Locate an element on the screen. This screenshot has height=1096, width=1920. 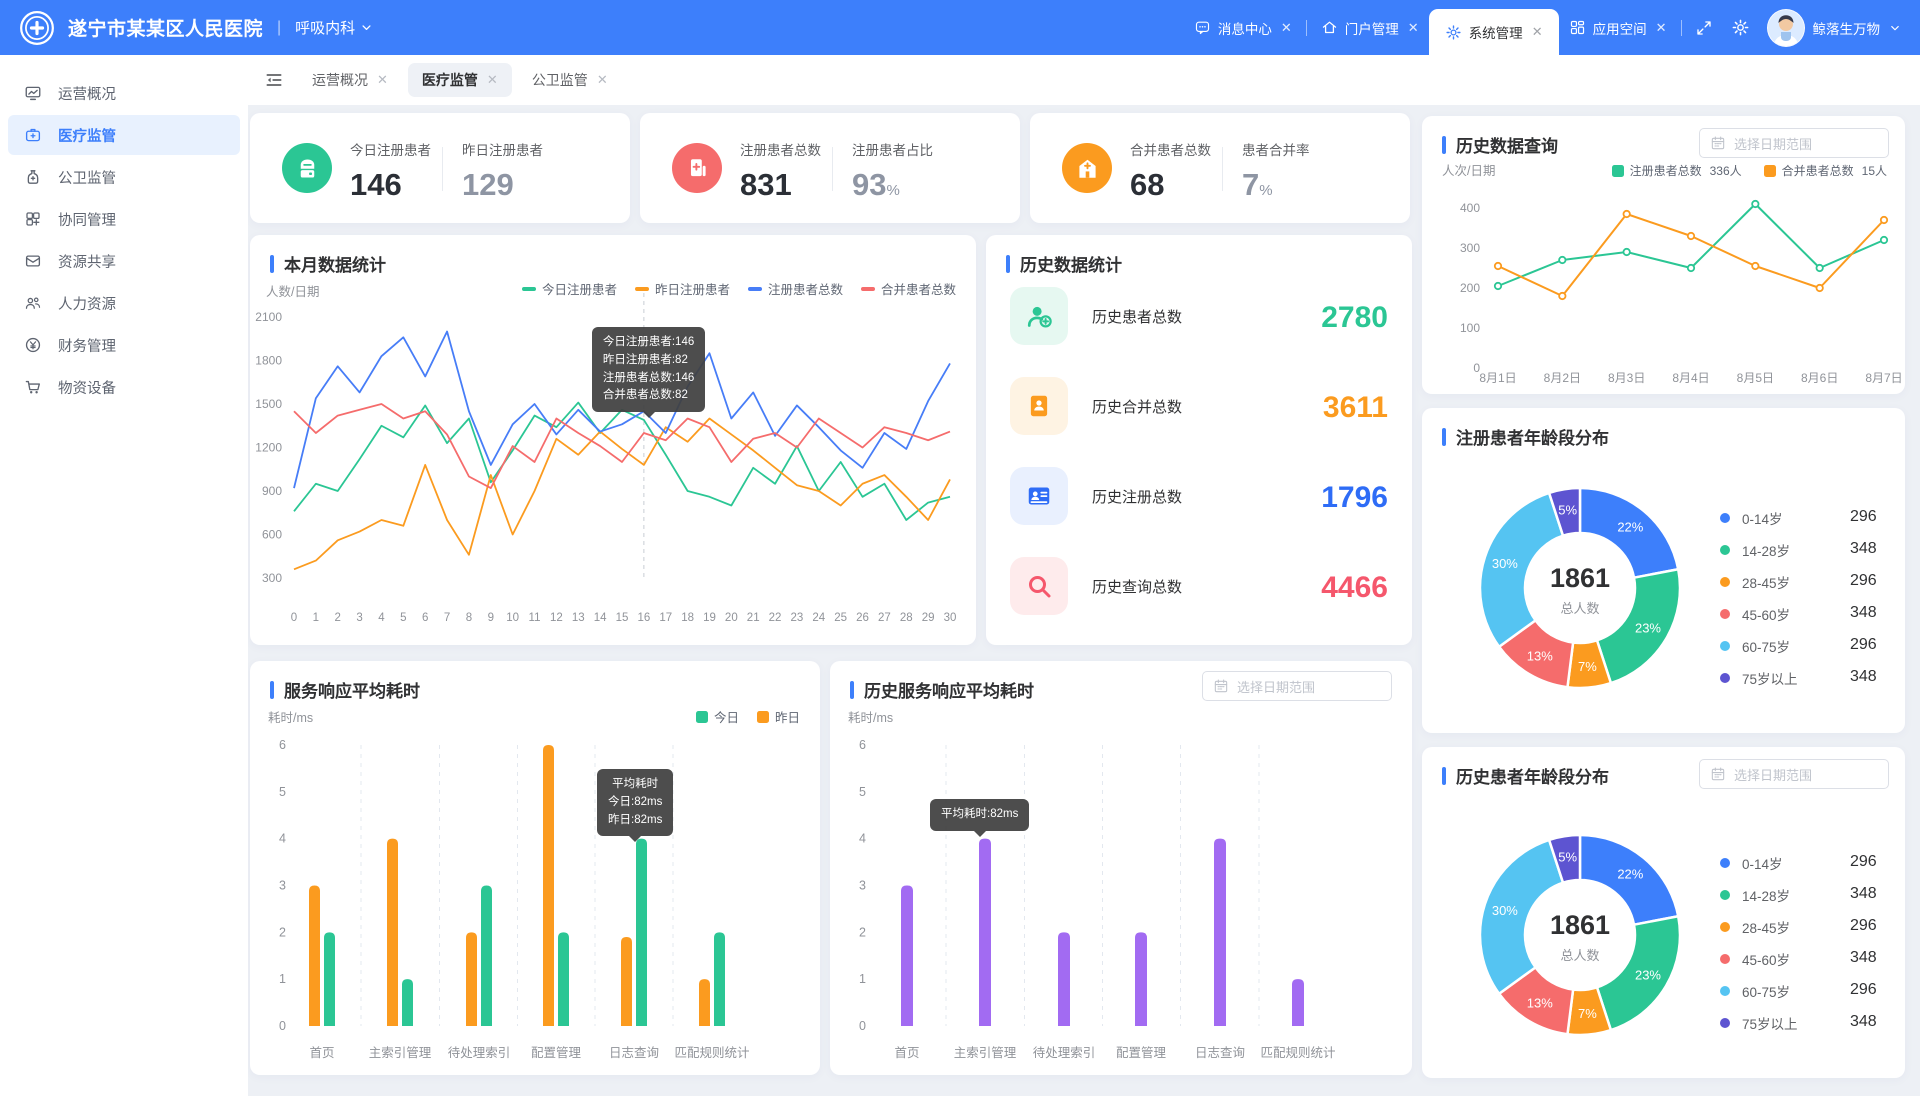
sidebar-item-资源共享: 资源共享 is located at coordinates (124, 261).